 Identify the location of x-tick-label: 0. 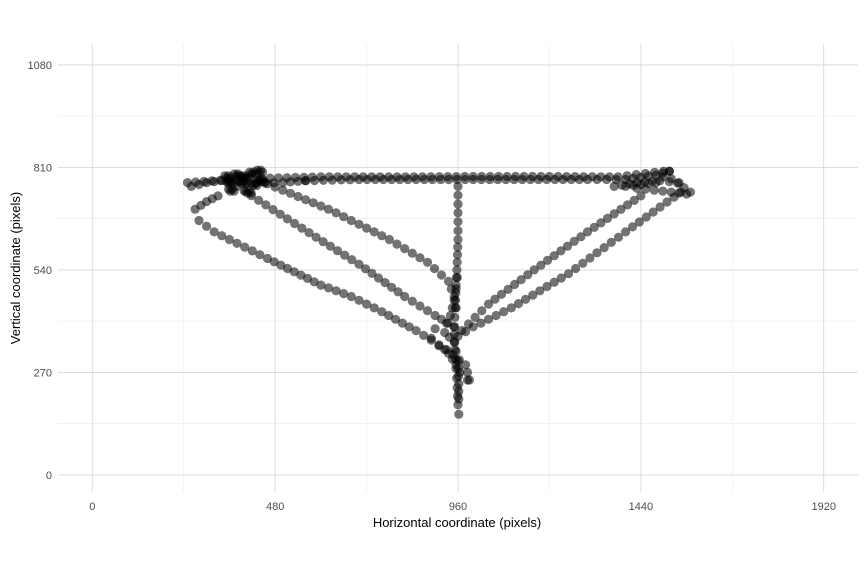
(92, 507).